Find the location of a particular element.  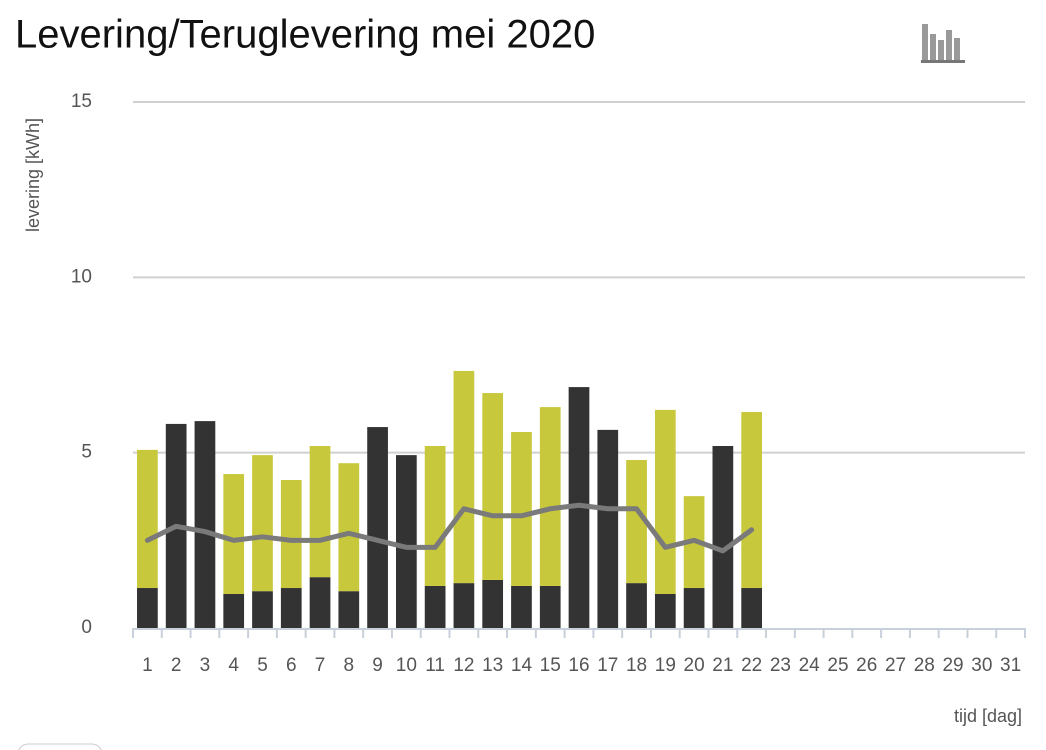

x-tick-label: 23 is located at coordinates (780, 665).